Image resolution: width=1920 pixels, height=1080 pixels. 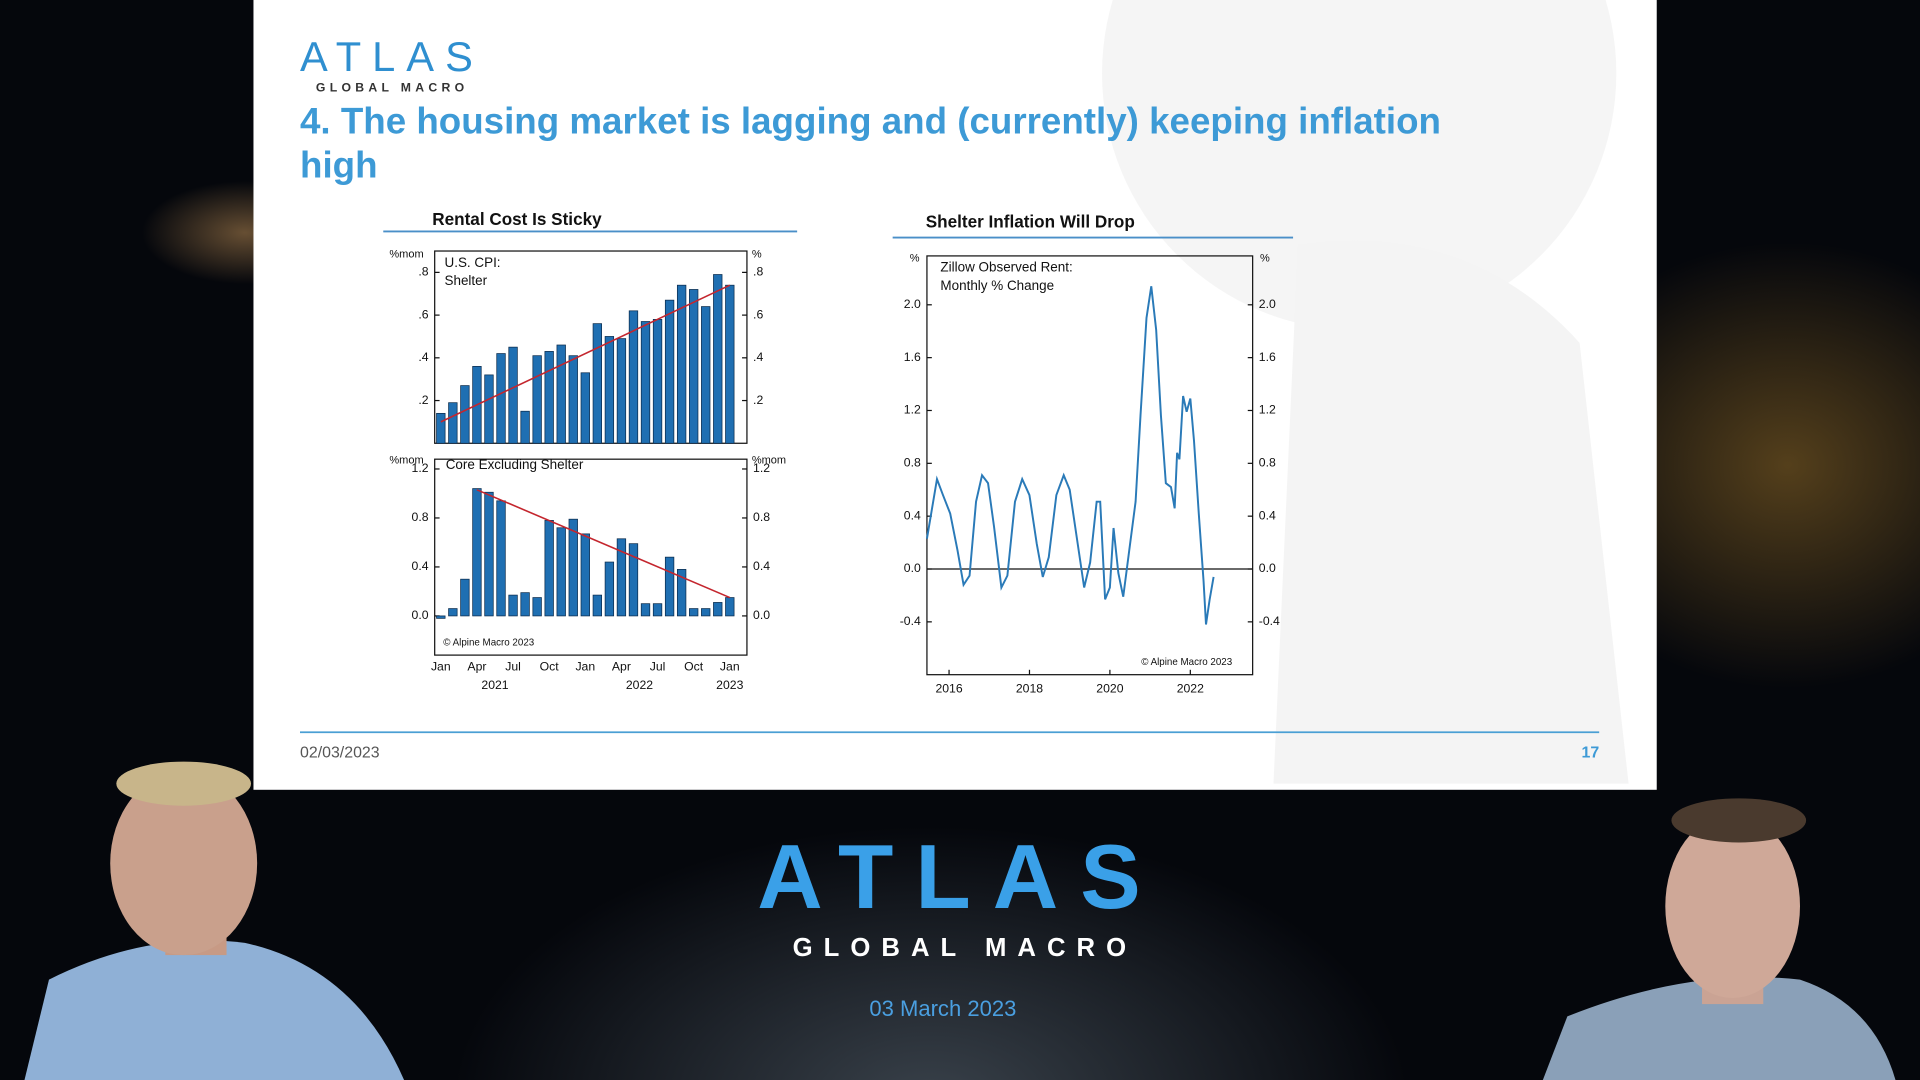 What do you see at coordinates (476, 667) in the screenshot?
I see `x-tick-label: Apr` at bounding box center [476, 667].